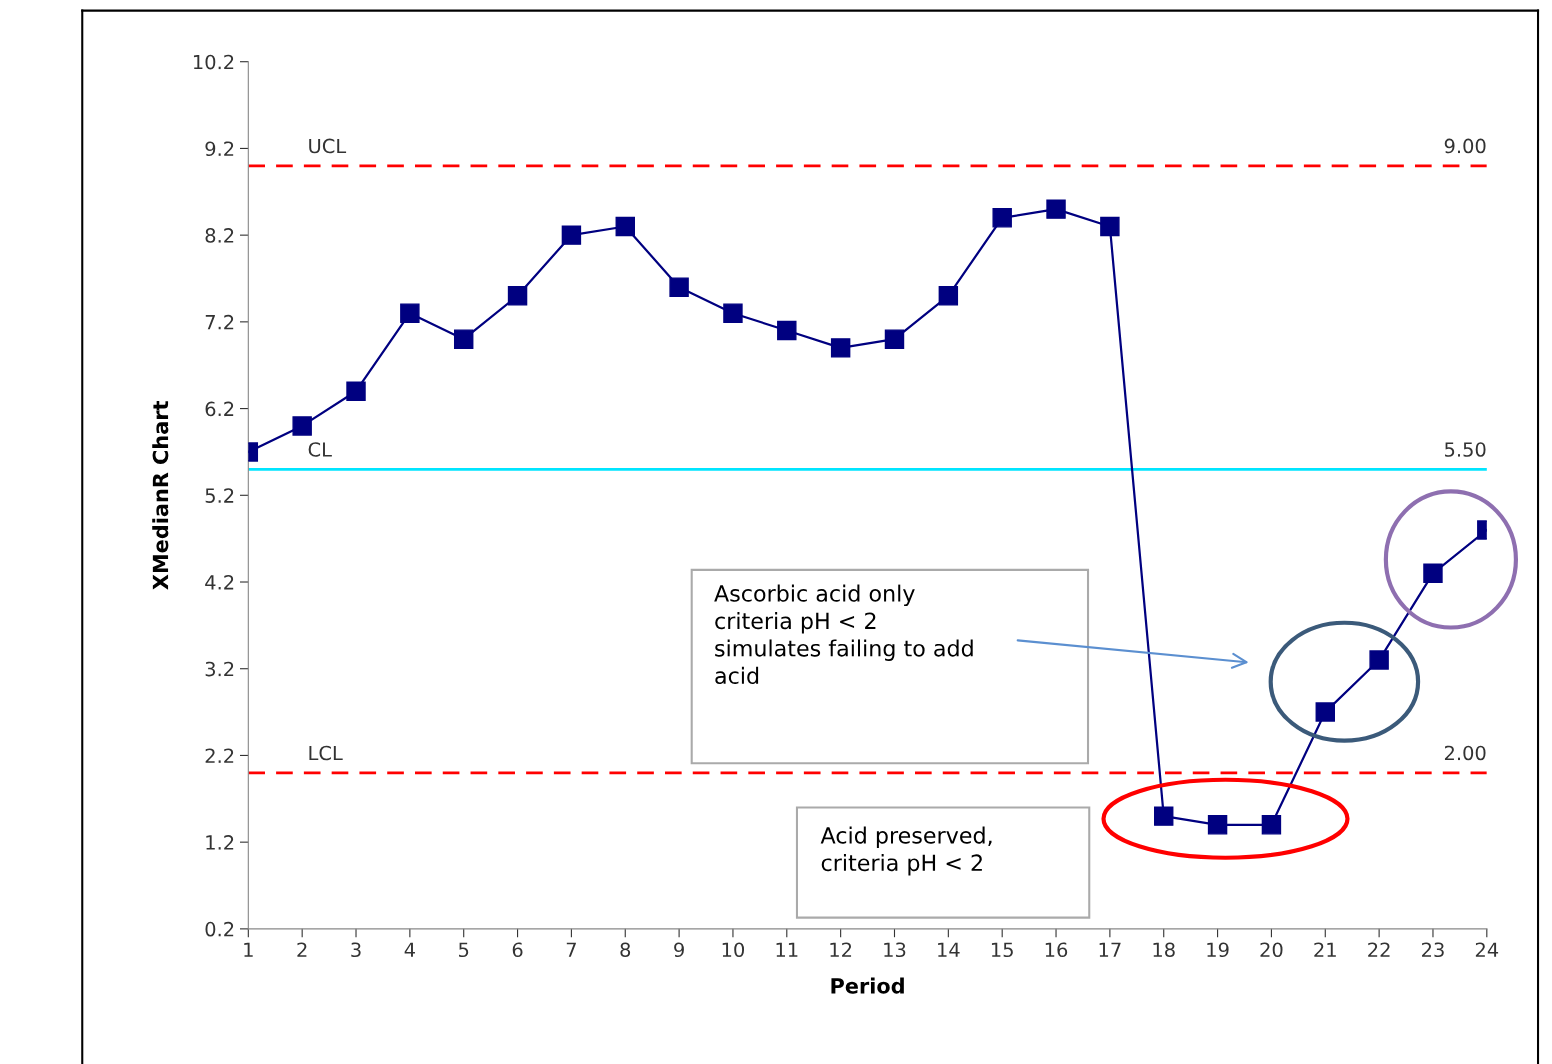  I want to click on x-tick-label: 2, so click(302, 949).